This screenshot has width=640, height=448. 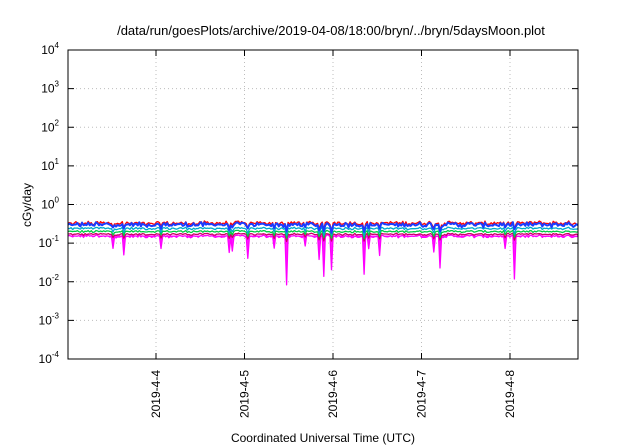 I want to click on series-group, so click(x=323, y=253).